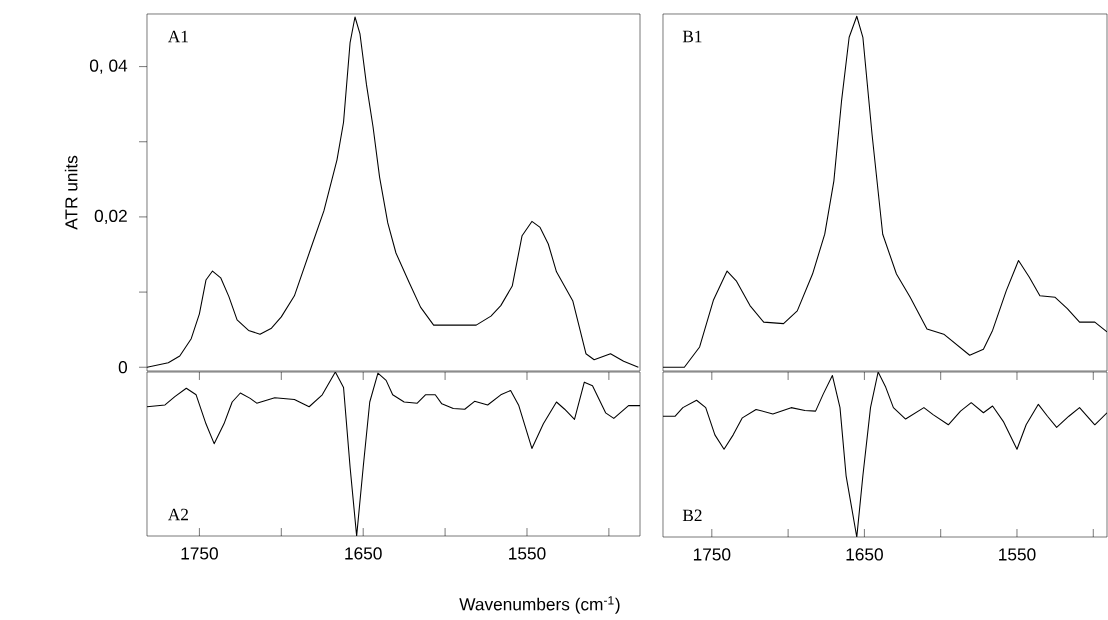 Image resolution: width=1108 pixels, height=620 pixels. Describe the element at coordinates (108, 66) in the screenshot. I see `y-tick-label: 0, 04` at that location.